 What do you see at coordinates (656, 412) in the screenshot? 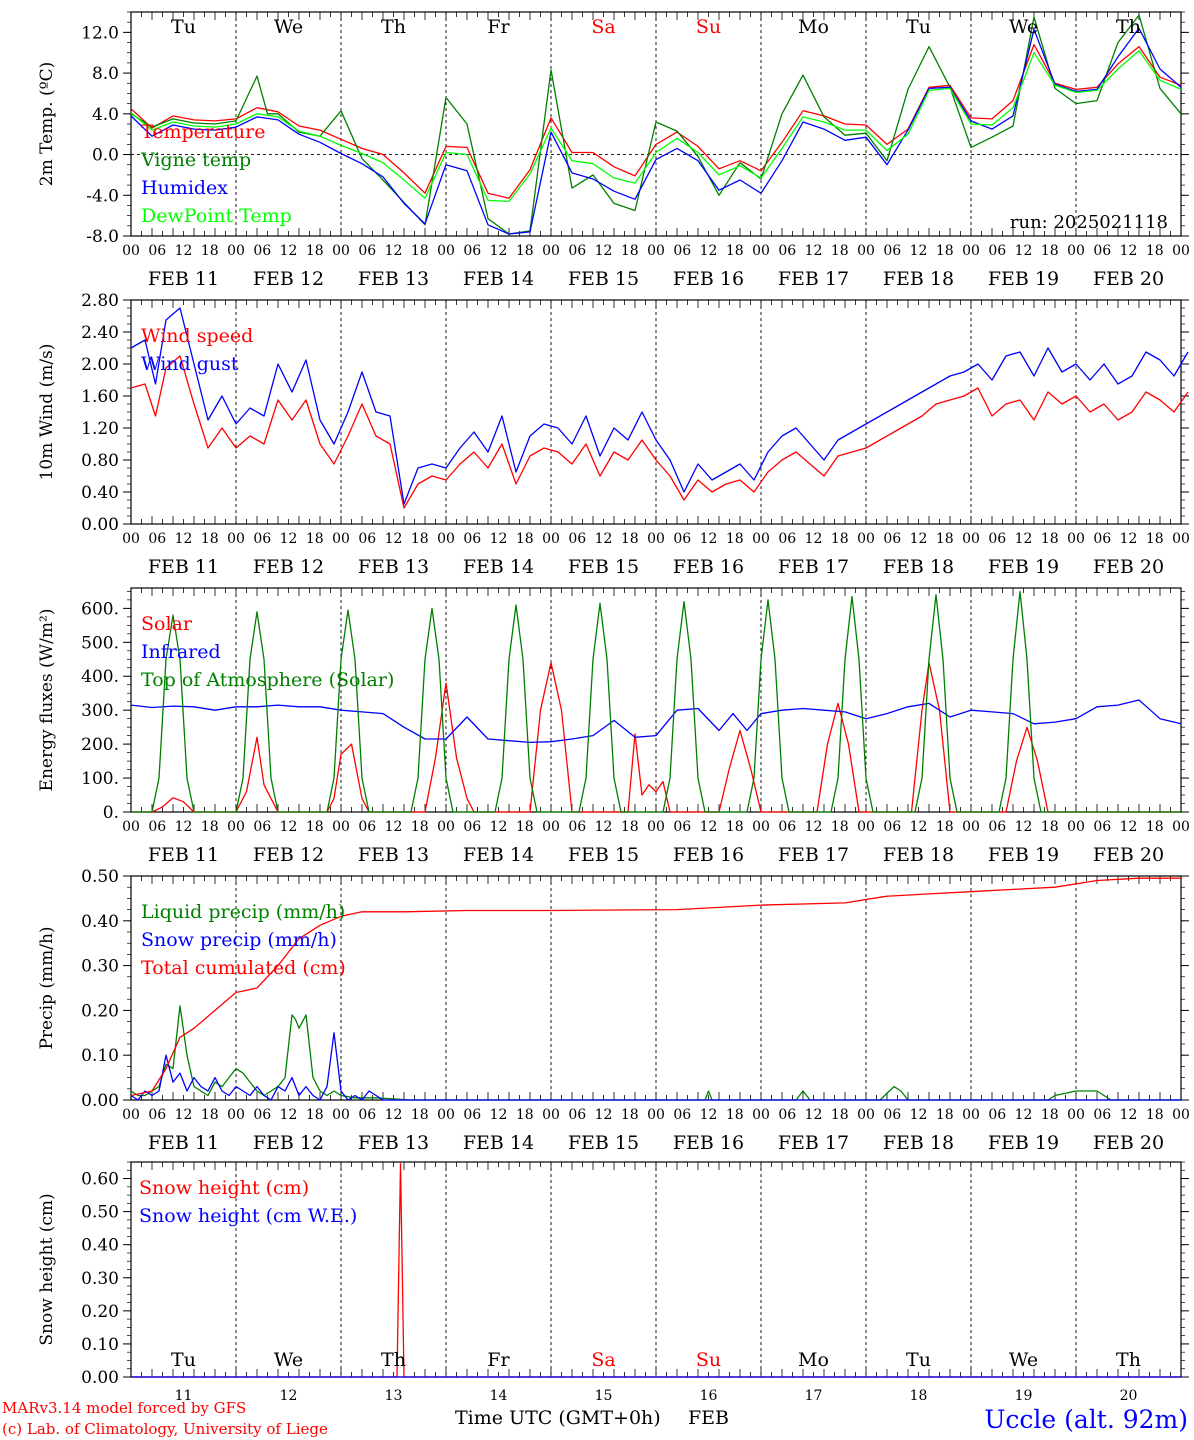
I see `plot-frame` at bounding box center [656, 412].